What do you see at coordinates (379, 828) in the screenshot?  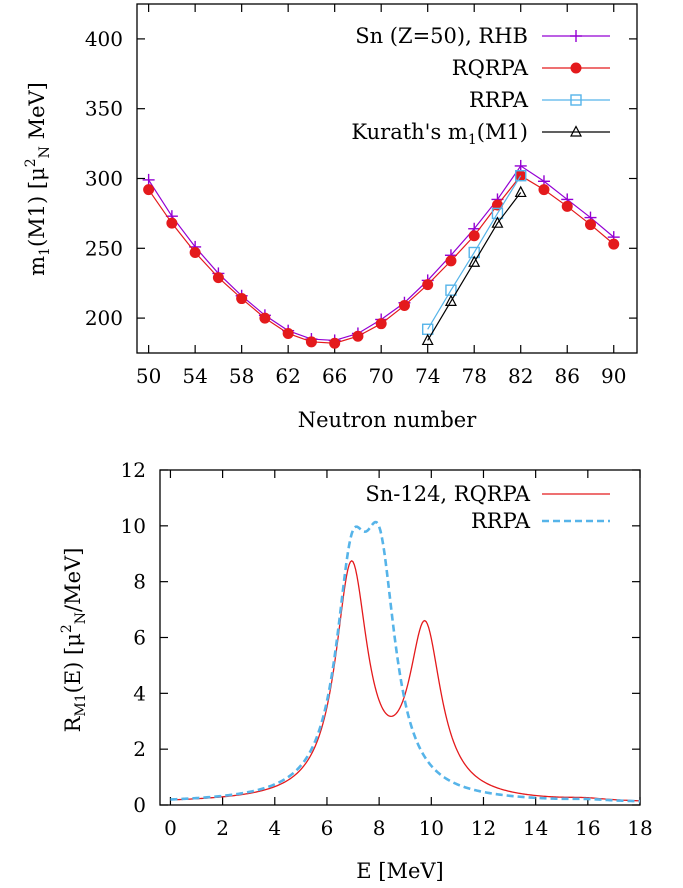 I see `bottom-x-tick-label: 8` at bounding box center [379, 828].